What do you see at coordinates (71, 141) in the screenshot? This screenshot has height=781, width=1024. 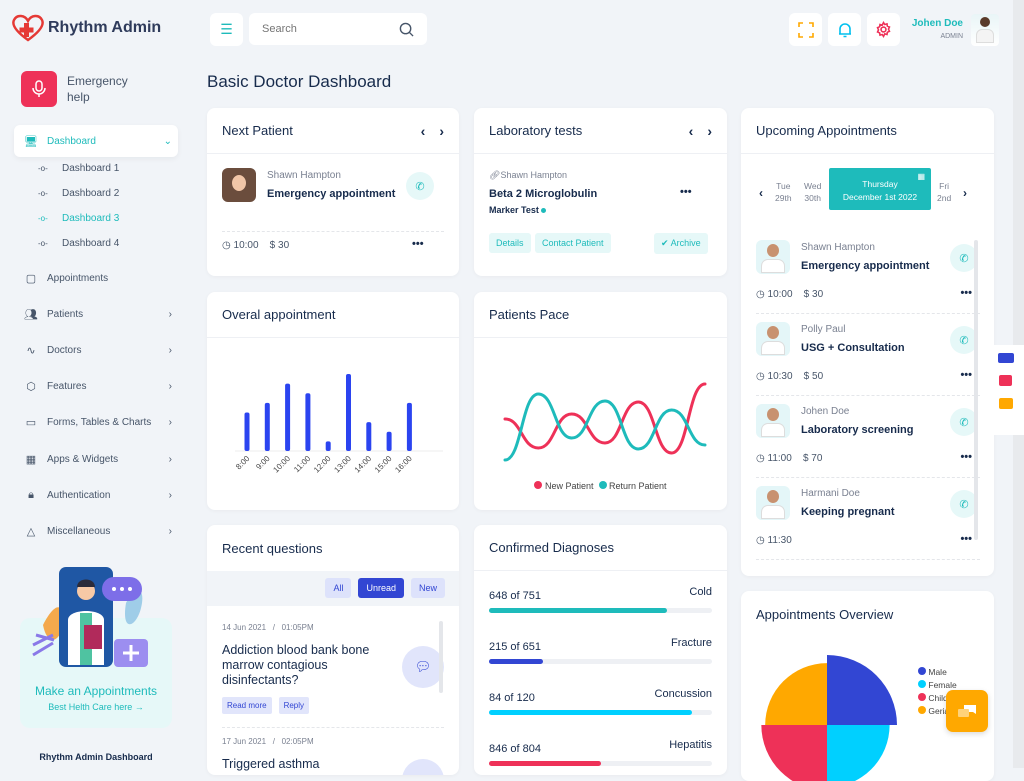 I see `sidebar-item-label: Dashboard` at bounding box center [71, 141].